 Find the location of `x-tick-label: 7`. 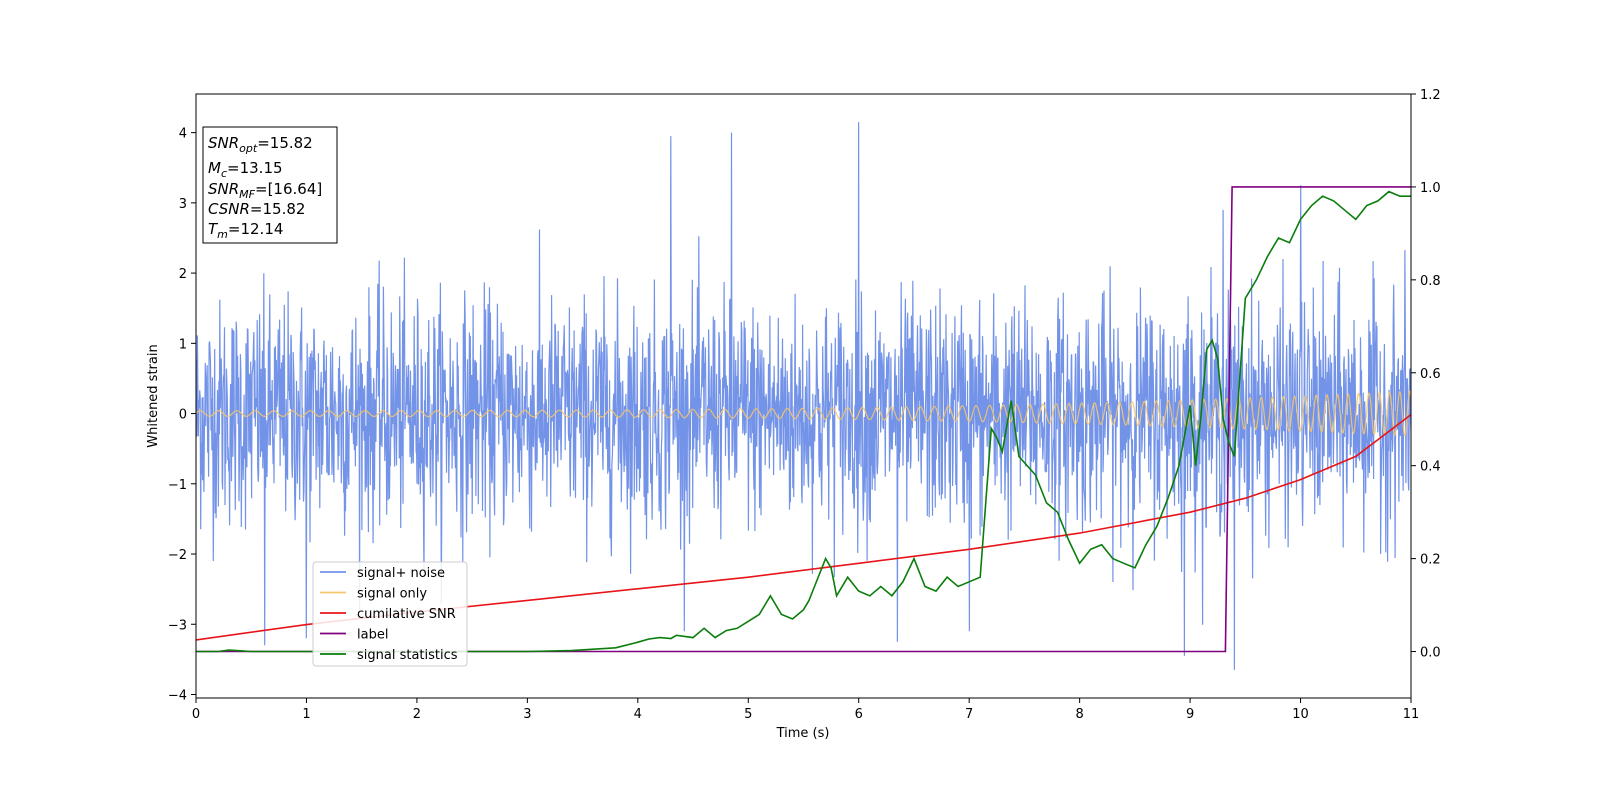

x-tick-label: 7 is located at coordinates (969, 714).